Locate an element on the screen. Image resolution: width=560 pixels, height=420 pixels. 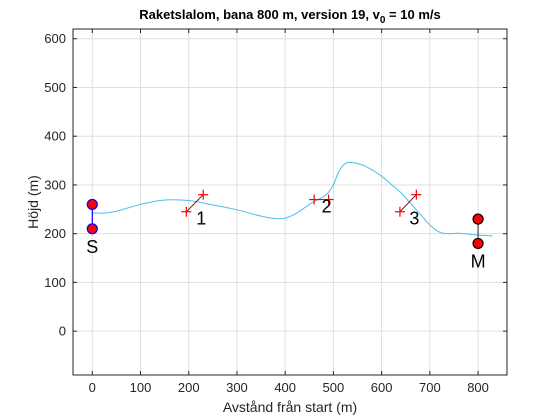
finish-bottom-marker is located at coordinates (478, 243).